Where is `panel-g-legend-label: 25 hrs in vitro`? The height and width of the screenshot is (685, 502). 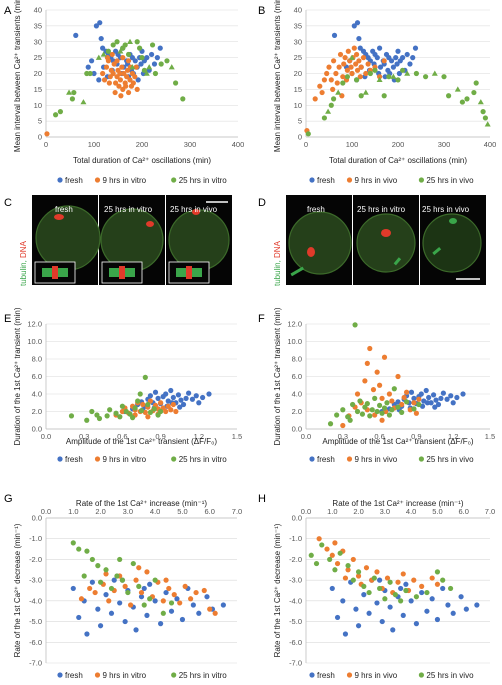
panel-g-legend-label: 25 hrs in vitro is located at coordinates (203, 675).